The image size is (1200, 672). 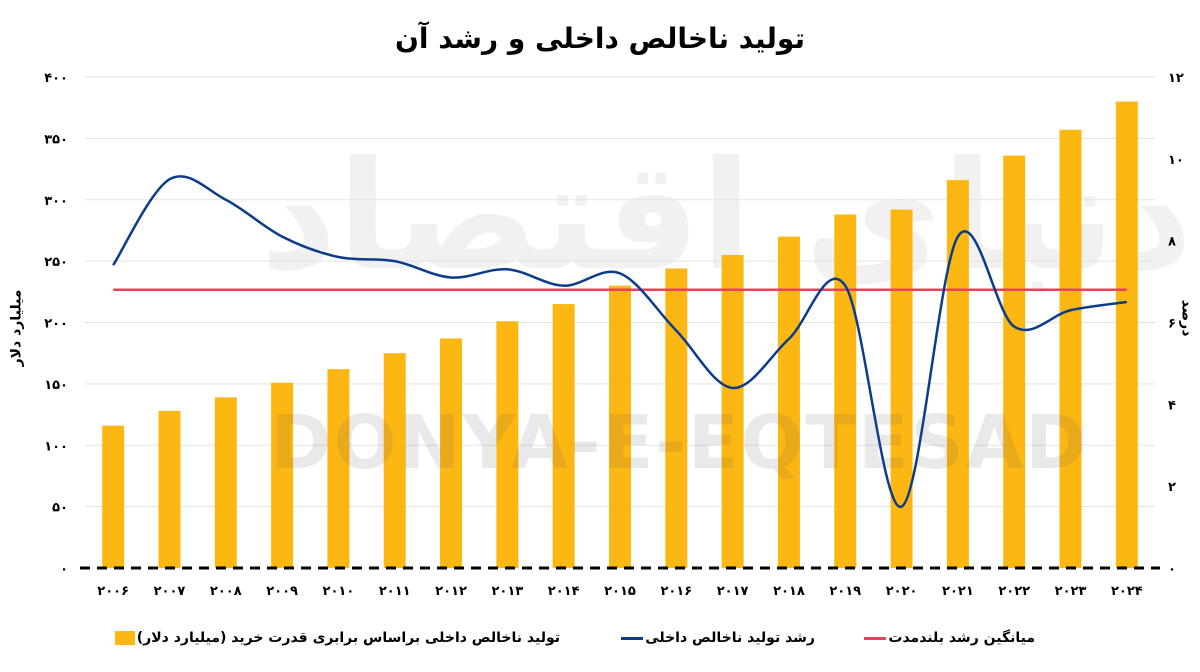 What do you see at coordinates (730, 638) in the screenshot?
I see `legend-label: رشد تولید ناخالص داخلی` at bounding box center [730, 638].